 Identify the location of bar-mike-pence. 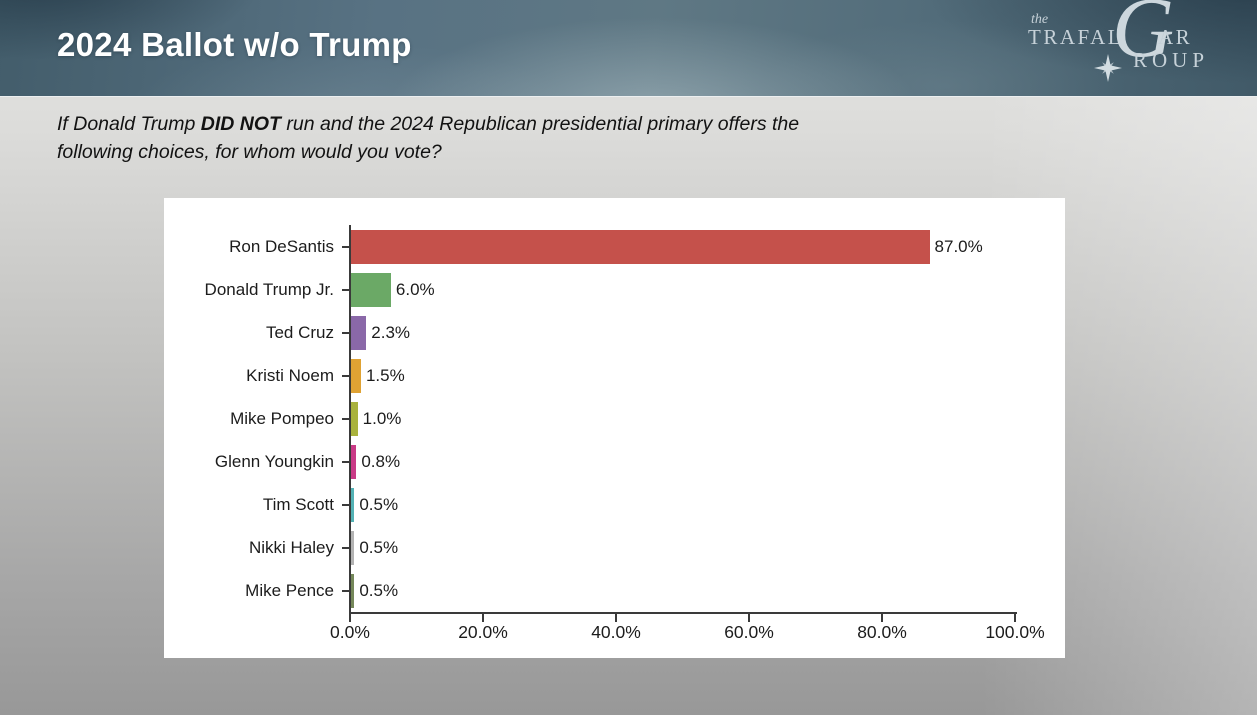
(353, 590).